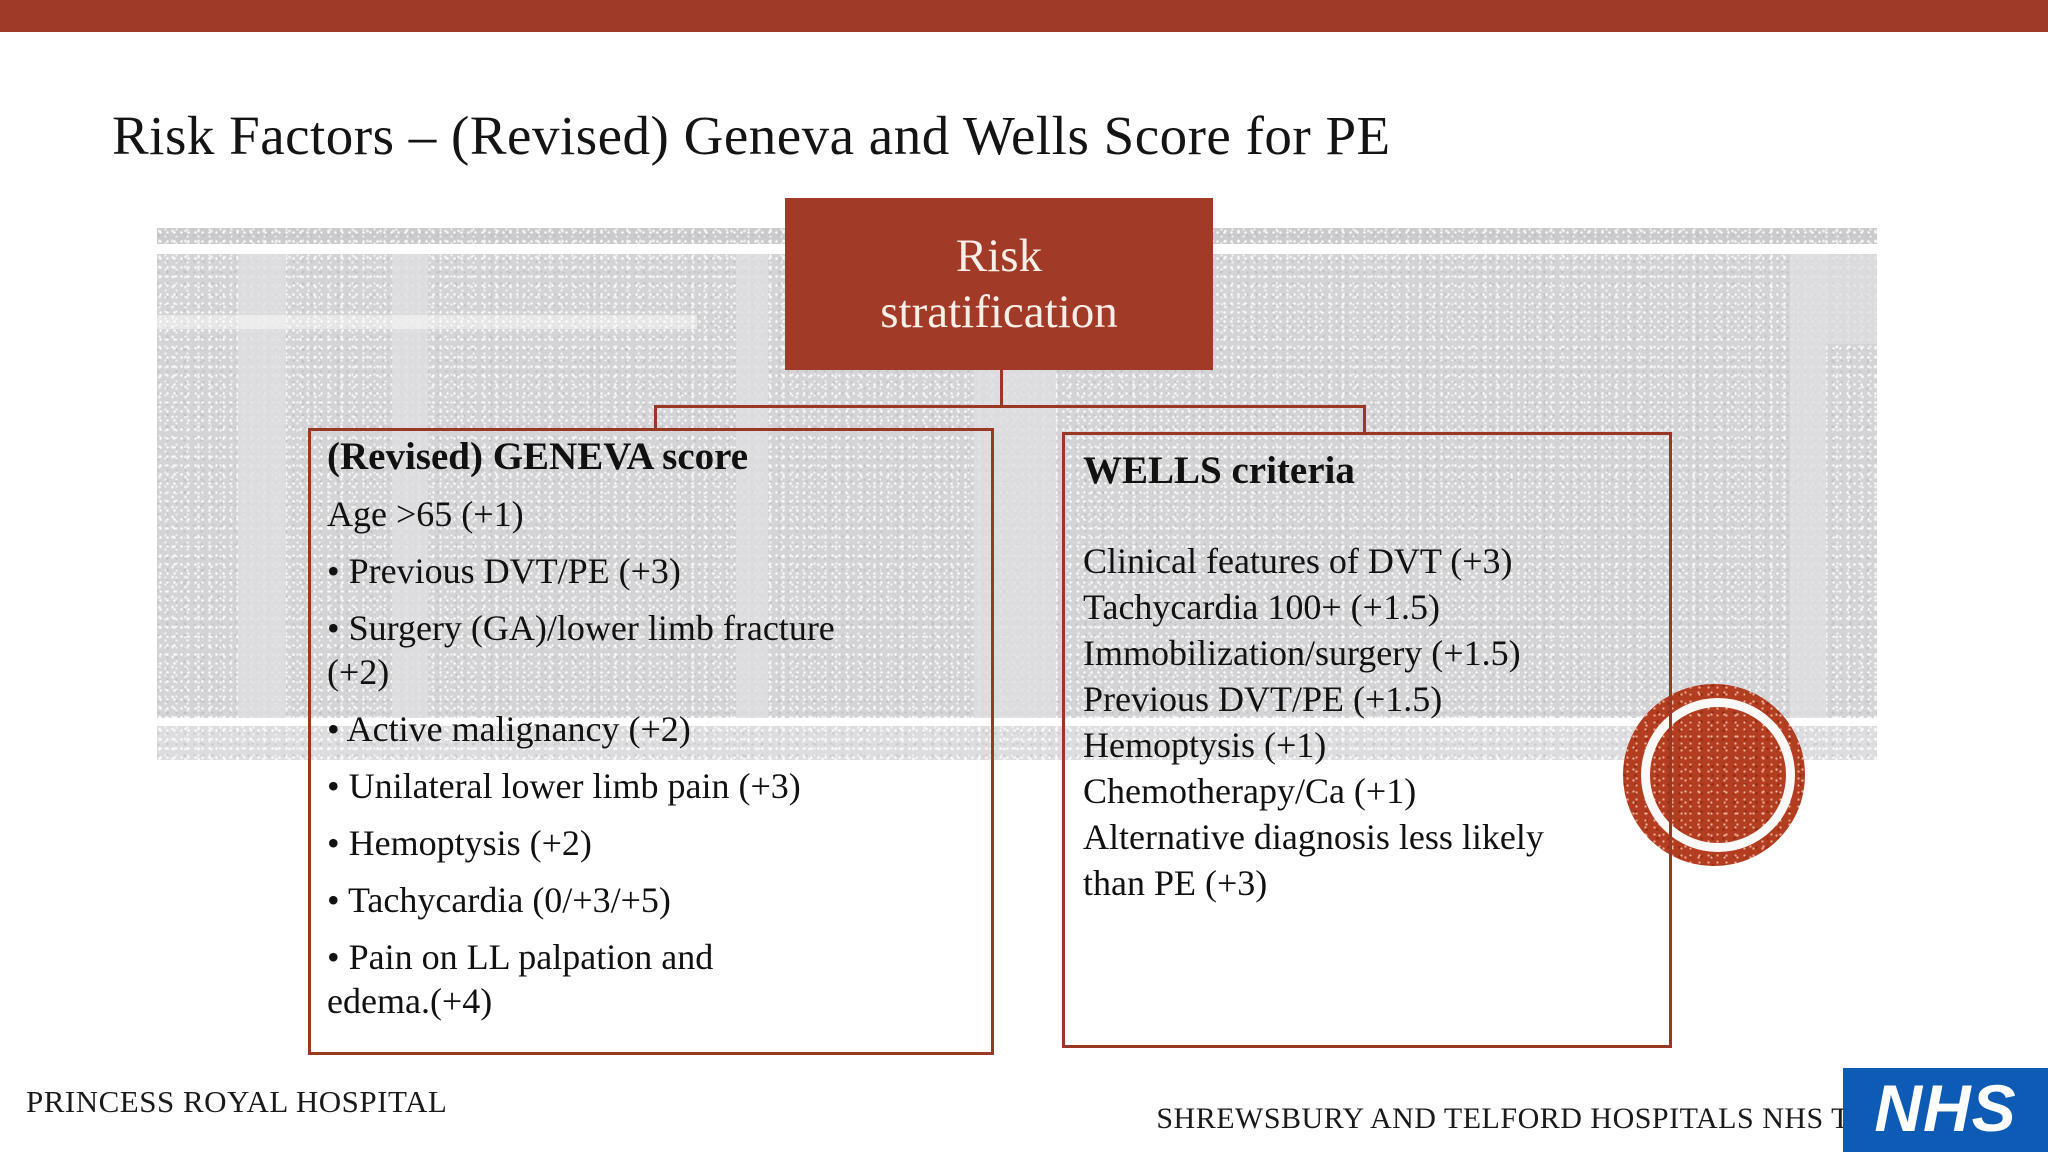 The width and height of the screenshot is (2048, 1152). What do you see at coordinates (1851, 299) in the screenshot?
I see `texture-patch` at bounding box center [1851, 299].